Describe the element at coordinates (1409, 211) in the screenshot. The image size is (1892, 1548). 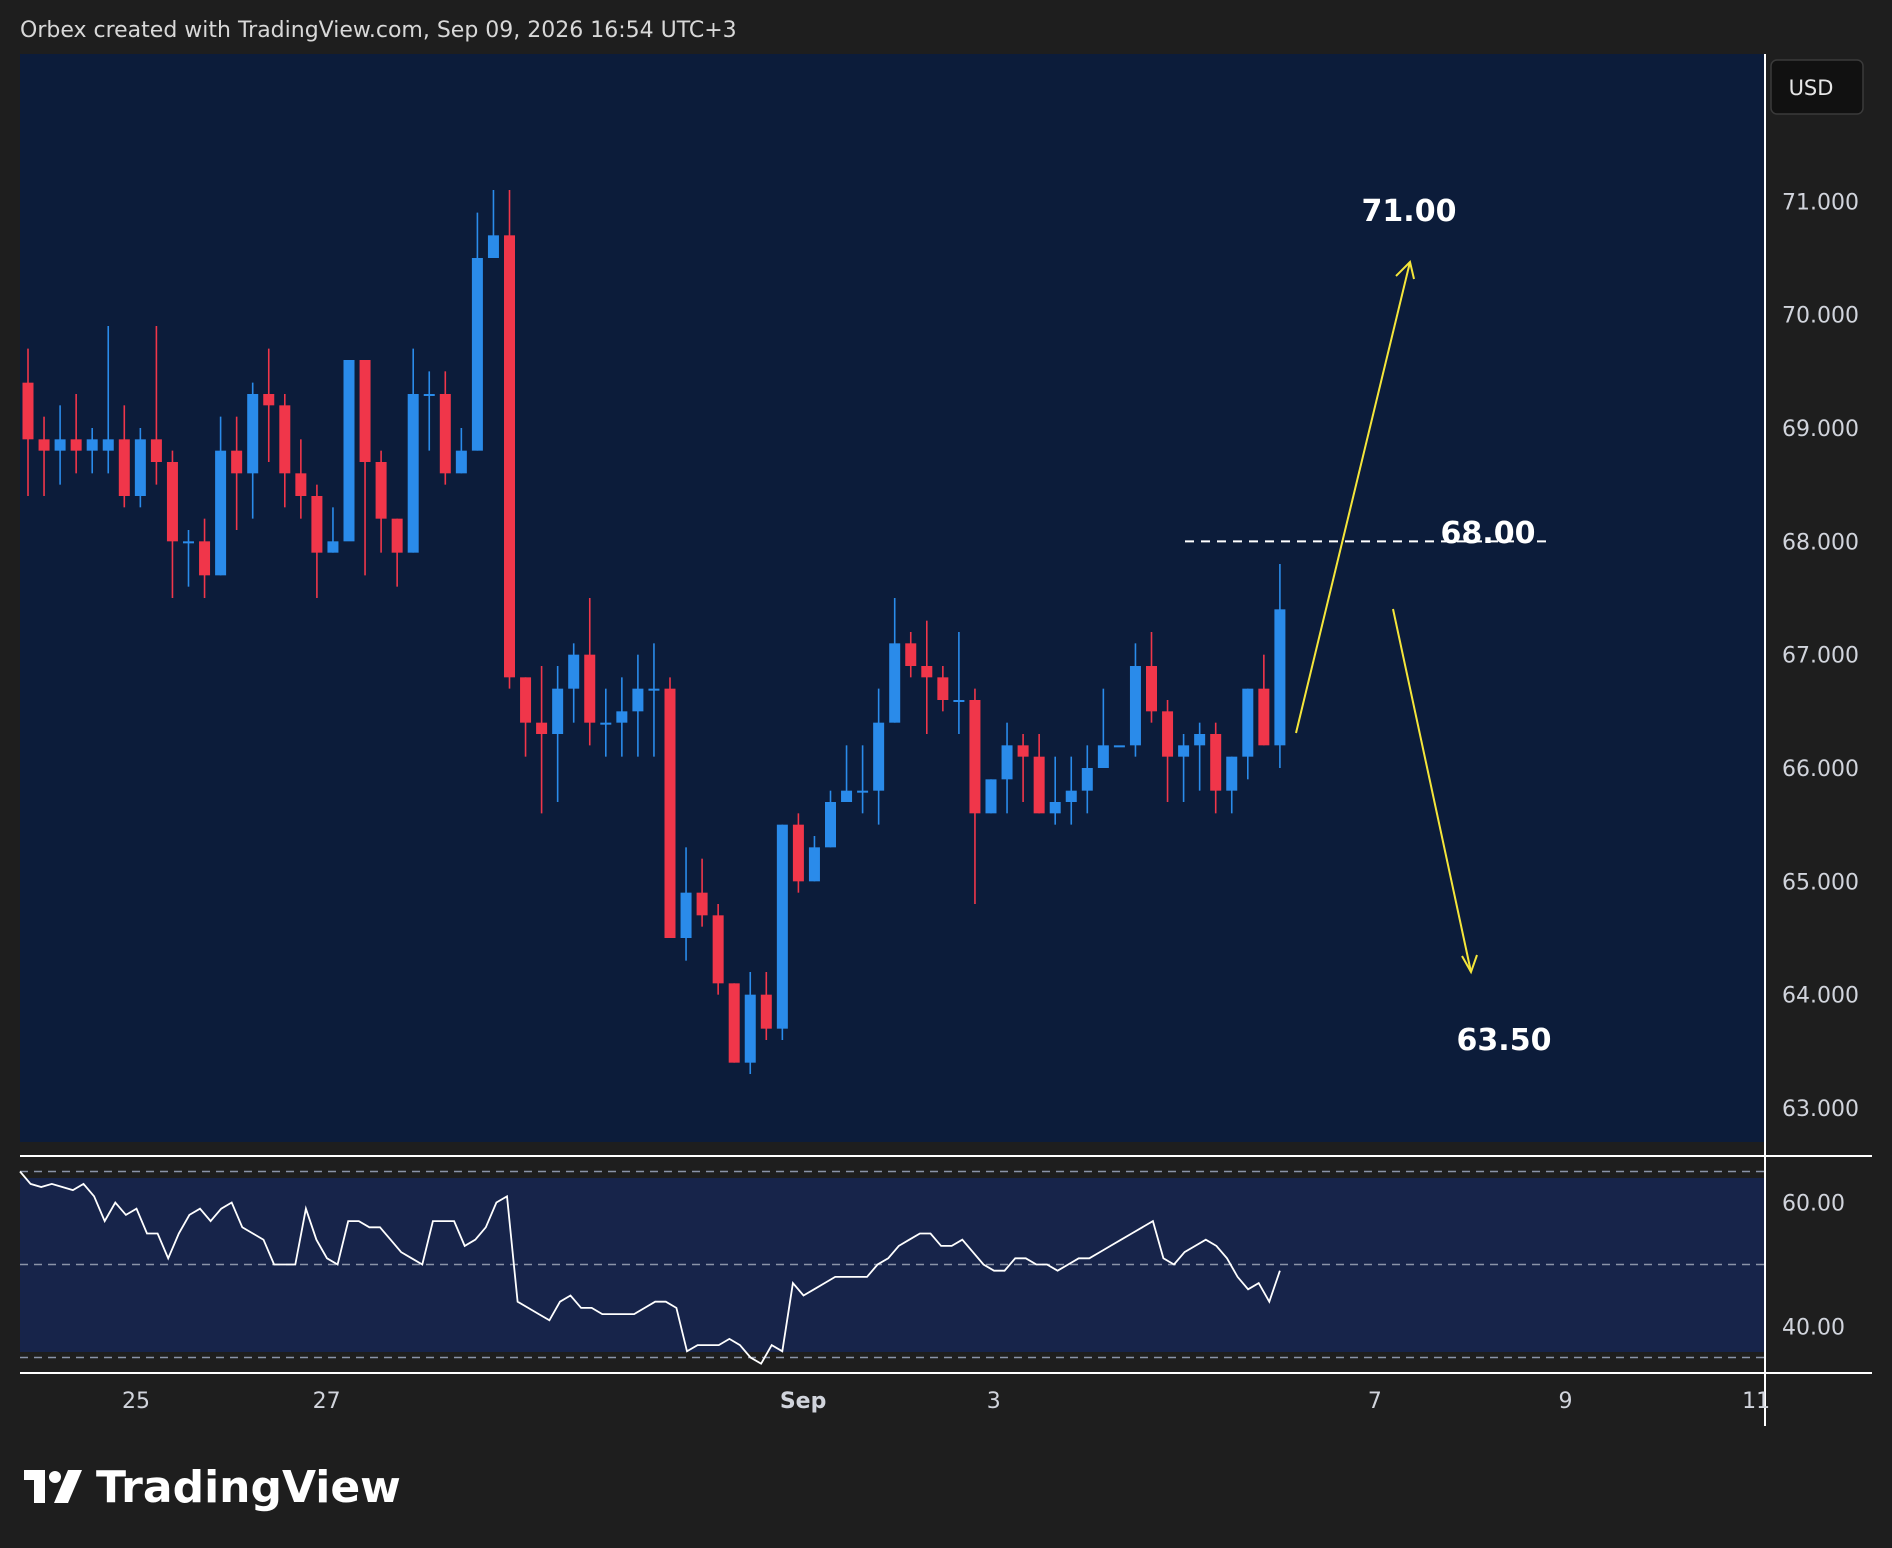
I see `target-up-label: 71.00` at that location.